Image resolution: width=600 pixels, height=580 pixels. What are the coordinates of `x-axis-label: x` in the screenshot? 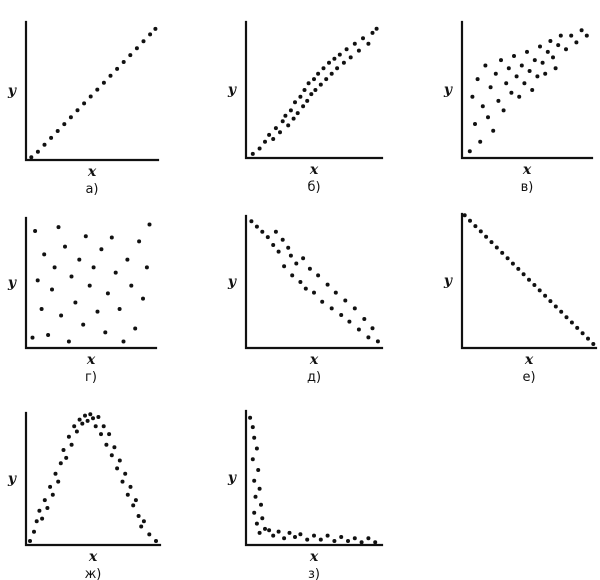 It's located at (529, 360).